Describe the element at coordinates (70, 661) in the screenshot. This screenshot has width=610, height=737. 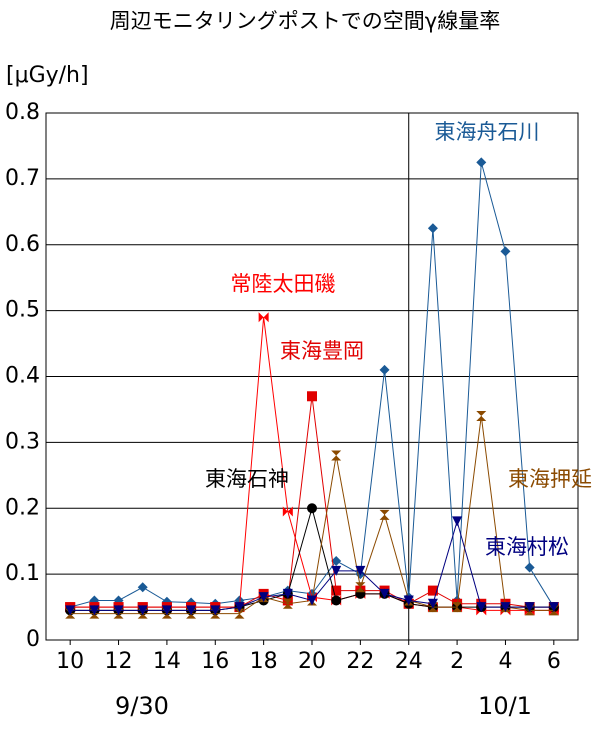
I see `x-tick-label: 10` at that location.